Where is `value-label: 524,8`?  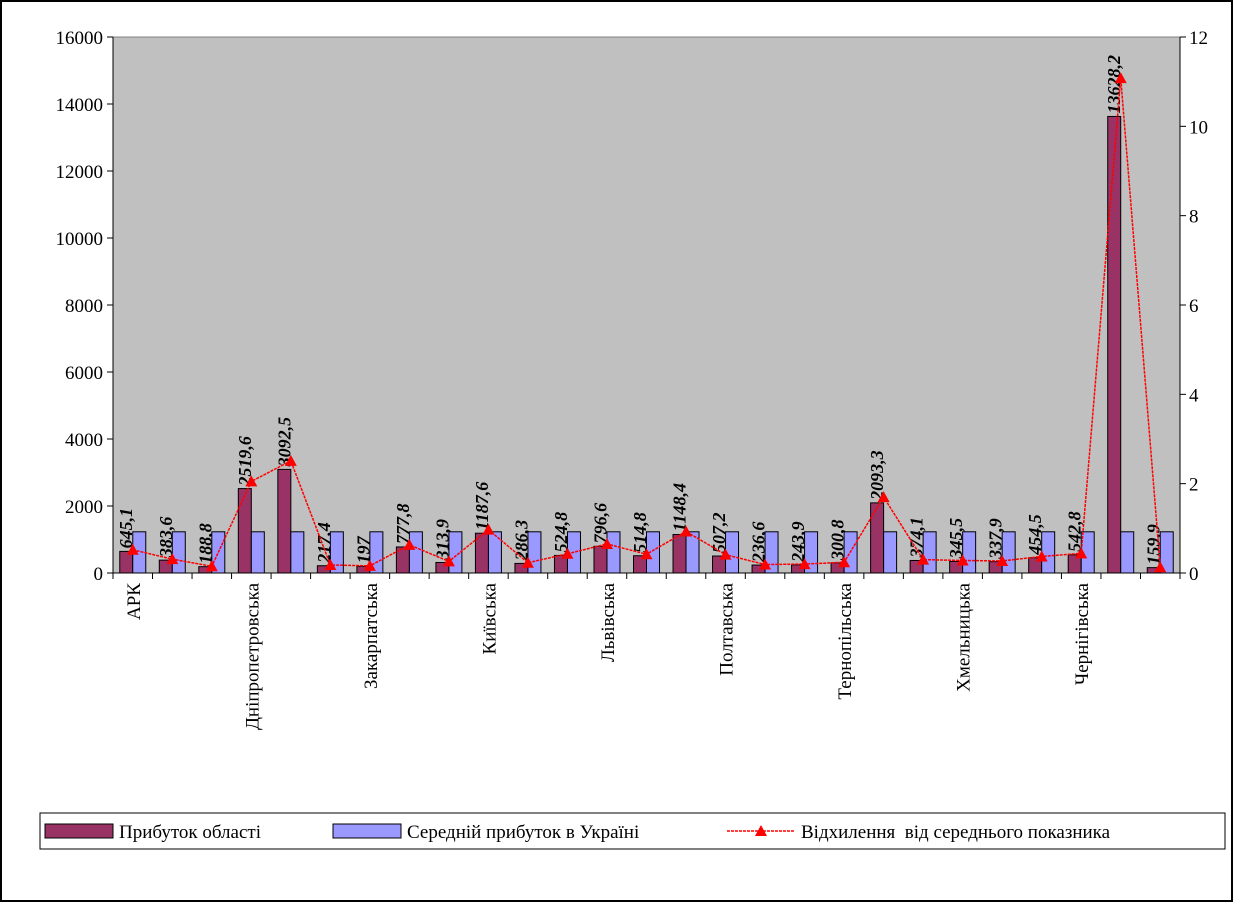
value-label: 524,8 is located at coordinates (561, 532).